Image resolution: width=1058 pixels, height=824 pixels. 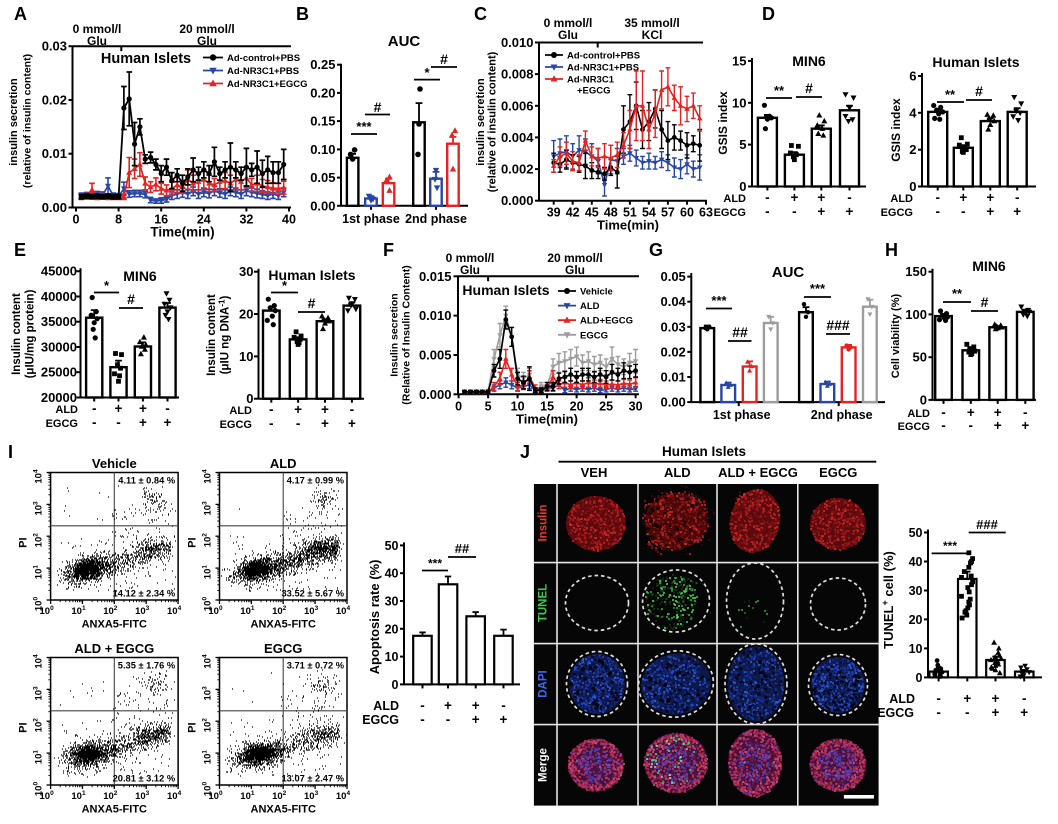 I want to click on svg-text: +EGCG, so click(x=594, y=91).